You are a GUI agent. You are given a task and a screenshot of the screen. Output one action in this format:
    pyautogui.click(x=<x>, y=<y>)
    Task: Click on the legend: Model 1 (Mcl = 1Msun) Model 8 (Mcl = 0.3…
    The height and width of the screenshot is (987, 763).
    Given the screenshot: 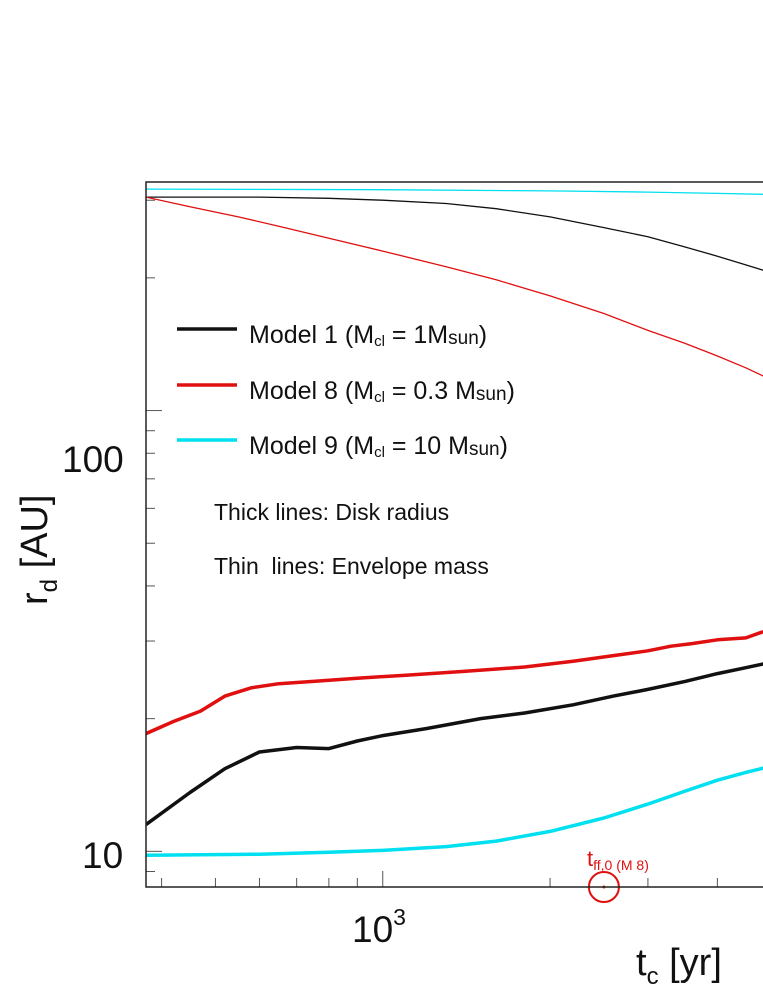 What is the action you would take?
    pyautogui.click(x=346, y=450)
    